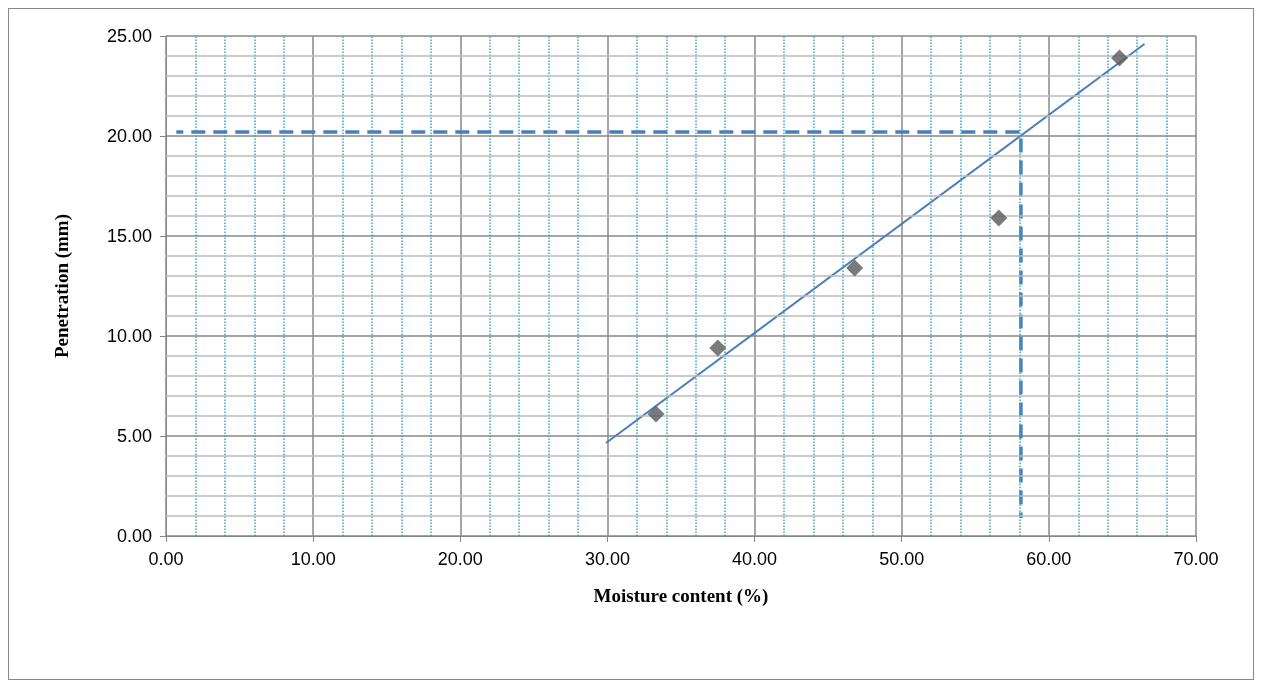 This screenshot has width=1262, height=688. I want to click on x-tick-label: 60.00, so click(1049, 559).